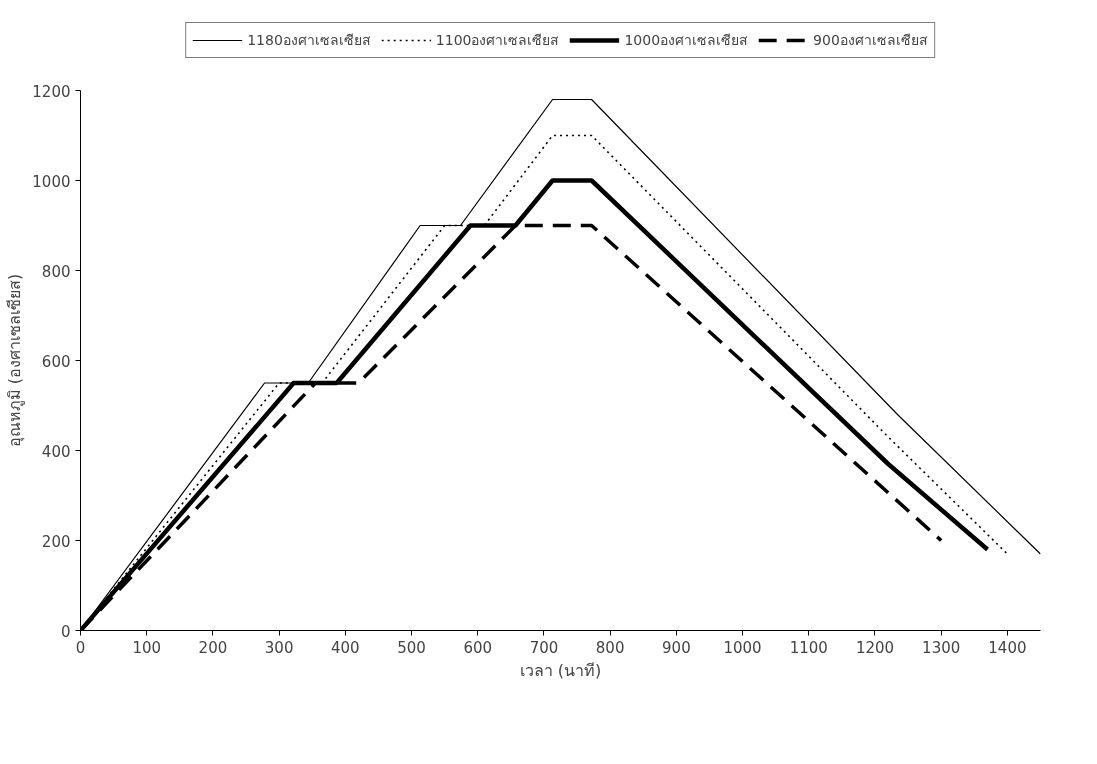 The width and height of the screenshot is (1097, 764). Describe the element at coordinates (51, 181) in the screenshot. I see `y-tick-label: 1000` at that location.